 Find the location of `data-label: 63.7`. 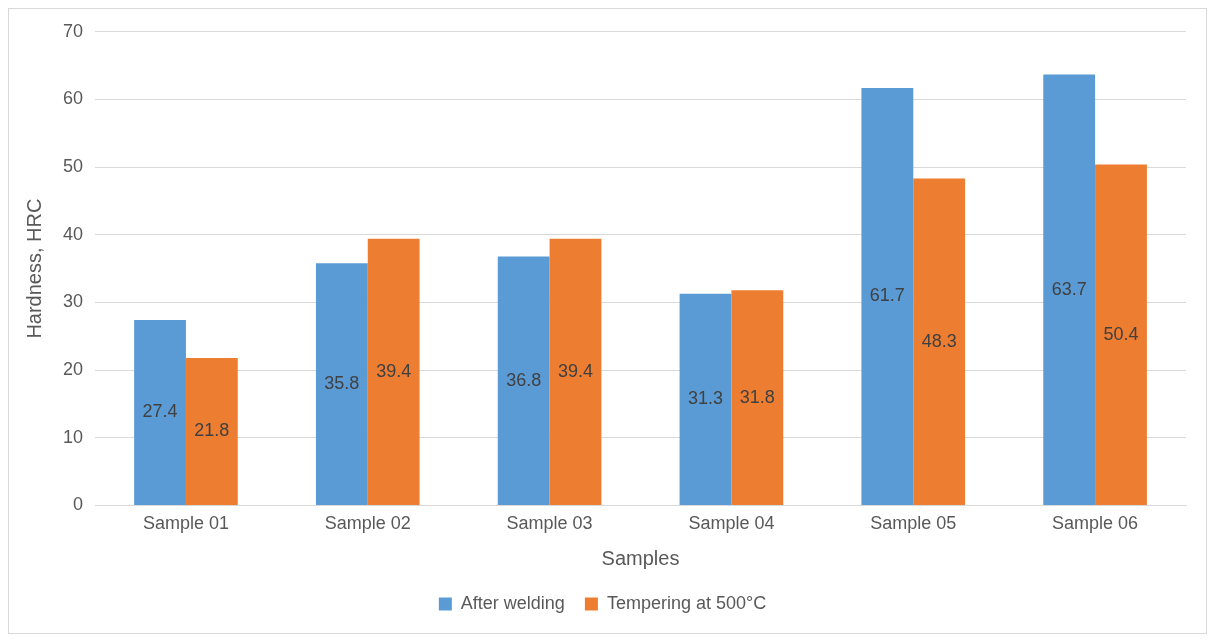

data-label: 63.7 is located at coordinates (1069, 288).